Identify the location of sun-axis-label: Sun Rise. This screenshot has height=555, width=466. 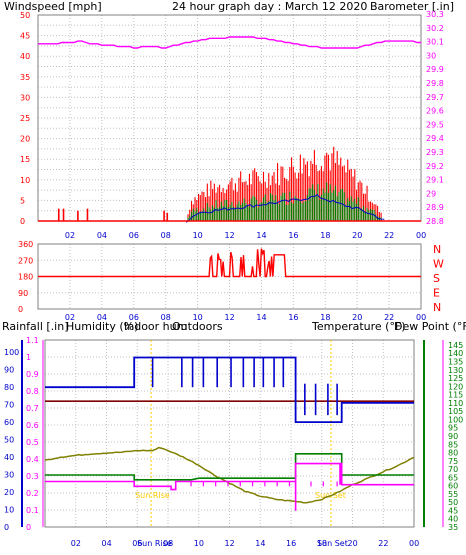
(154, 543).